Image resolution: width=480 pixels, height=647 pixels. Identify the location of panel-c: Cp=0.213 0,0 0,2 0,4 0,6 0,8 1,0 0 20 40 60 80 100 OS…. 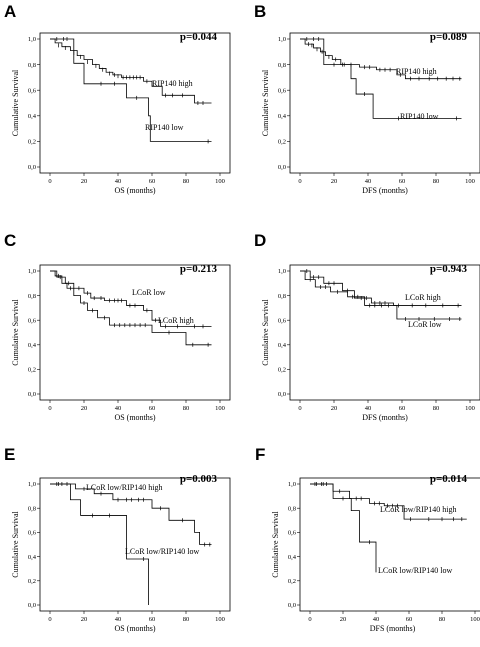
(117, 326).